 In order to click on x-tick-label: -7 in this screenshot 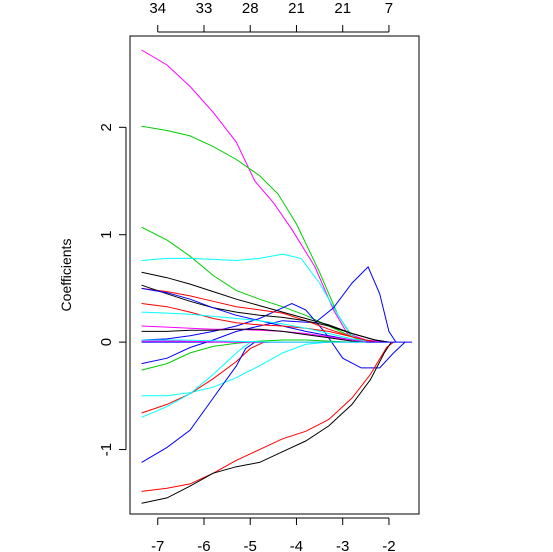, I will do `click(157, 545)`.